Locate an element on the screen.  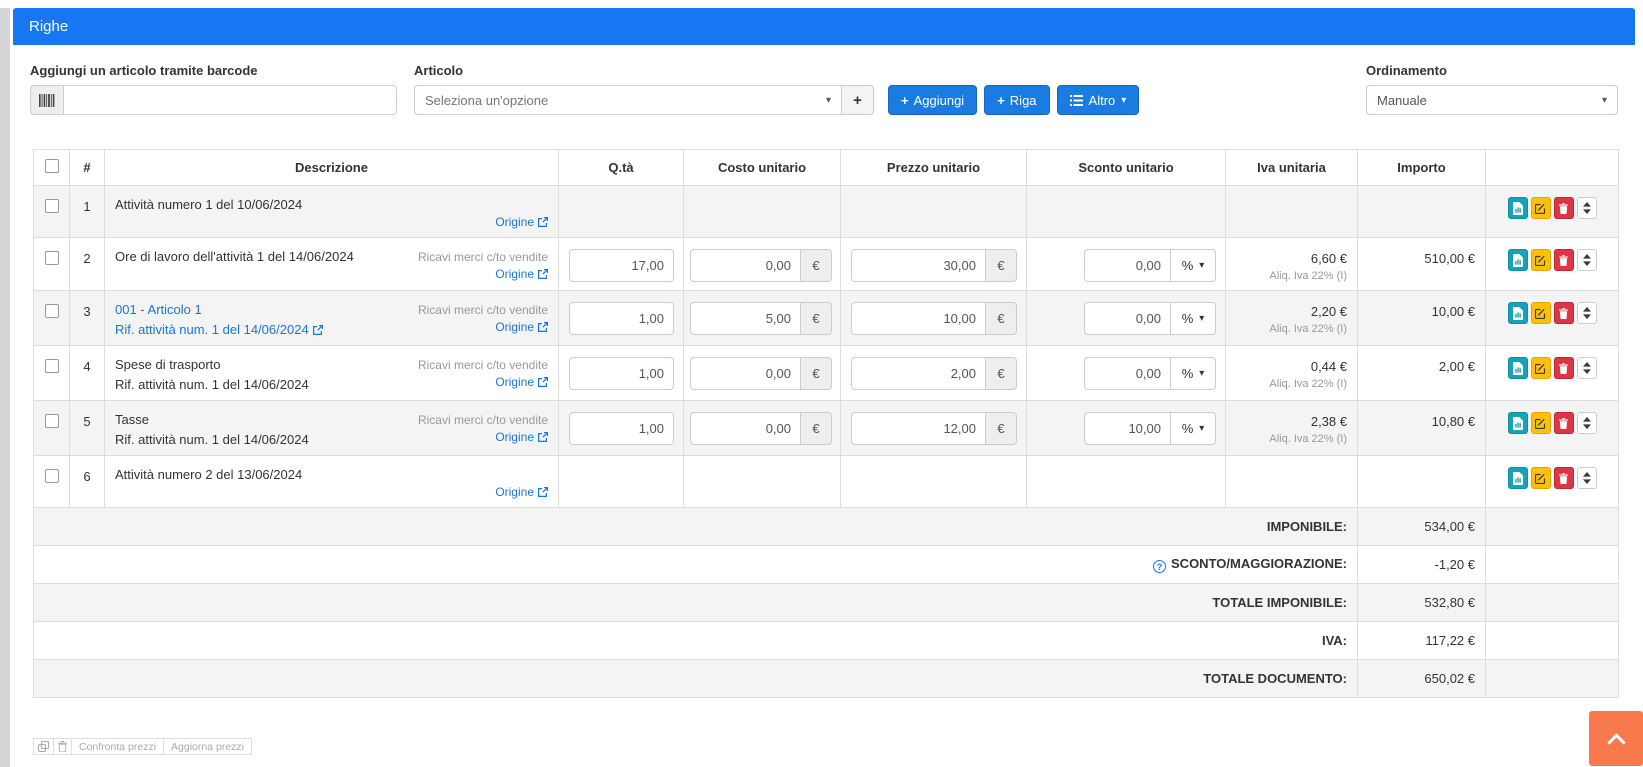
articolo-select: Seleziona un'opzione ▾ is located at coordinates (628, 100).